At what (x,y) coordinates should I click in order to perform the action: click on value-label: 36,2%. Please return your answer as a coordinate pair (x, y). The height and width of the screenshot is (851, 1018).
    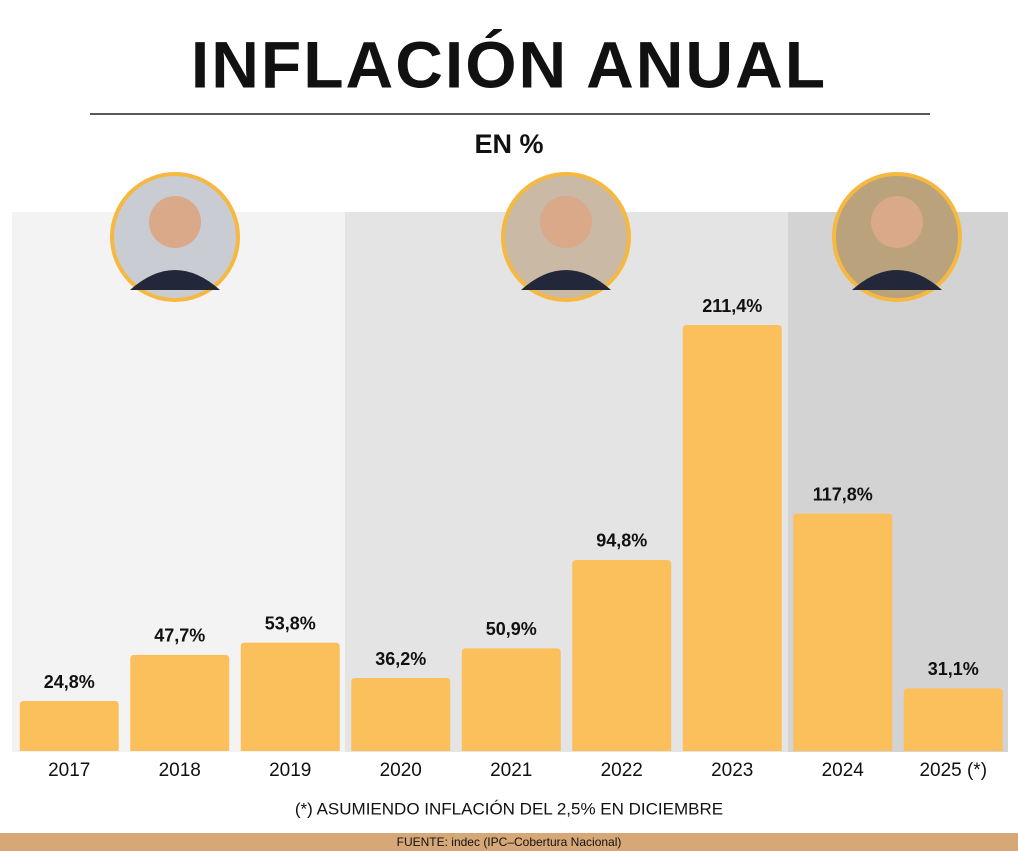
    Looking at the image, I should click on (400, 659).